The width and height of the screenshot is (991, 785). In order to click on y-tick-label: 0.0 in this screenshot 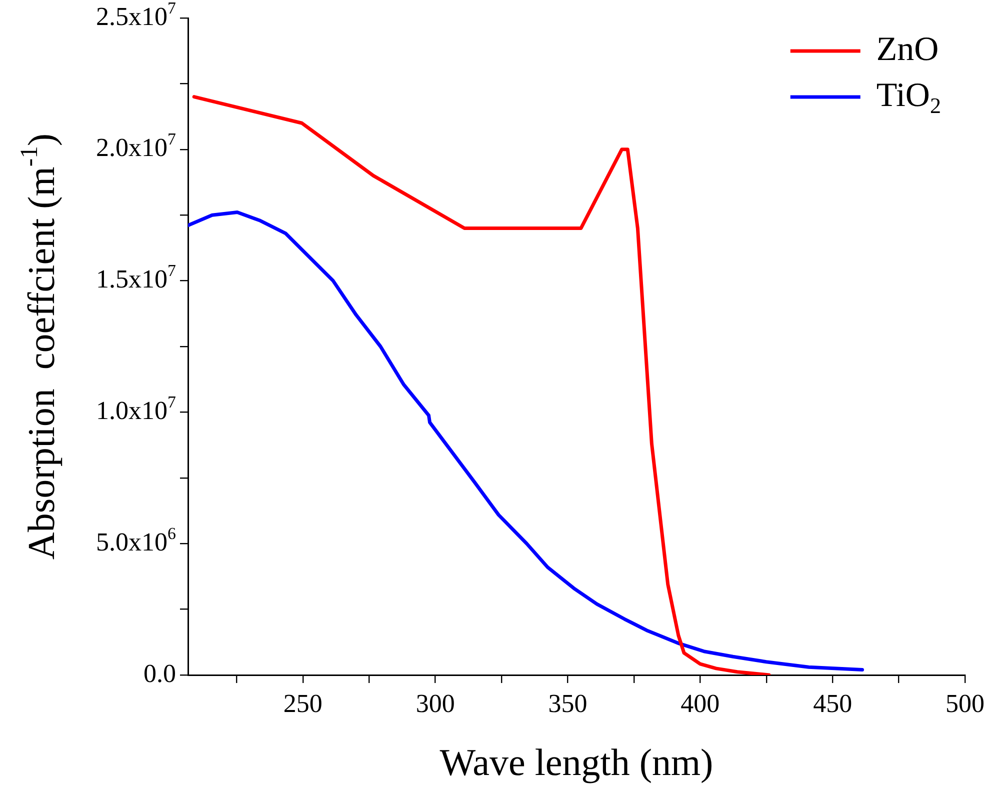, I will do `click(160, 673)`.